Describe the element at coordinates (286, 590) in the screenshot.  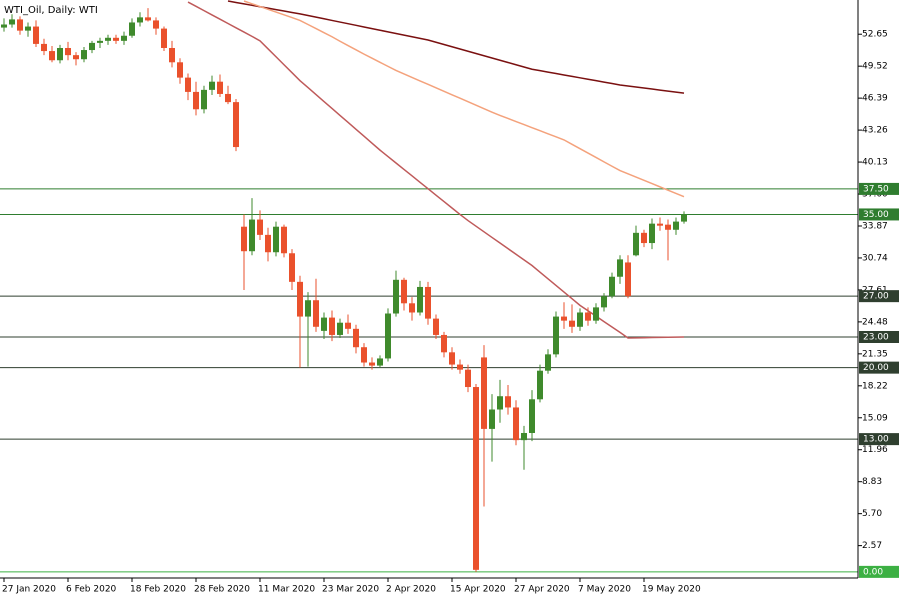
I see `x-tick-label: 11 Mar 2020` at that location.